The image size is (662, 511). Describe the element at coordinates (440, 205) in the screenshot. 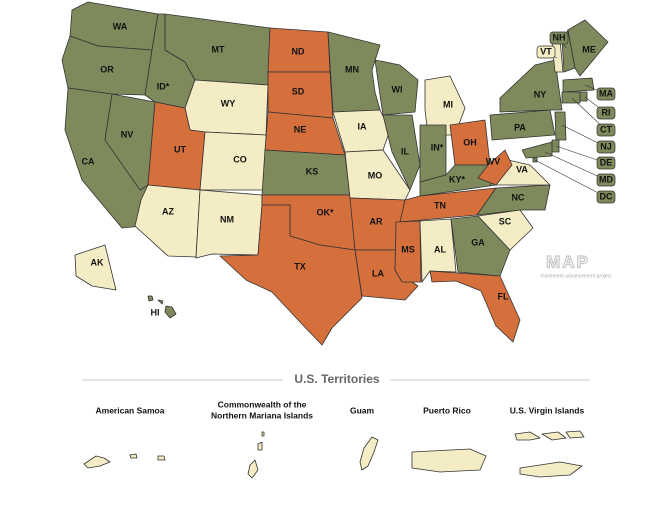

I see `state-label: TN` at that location.